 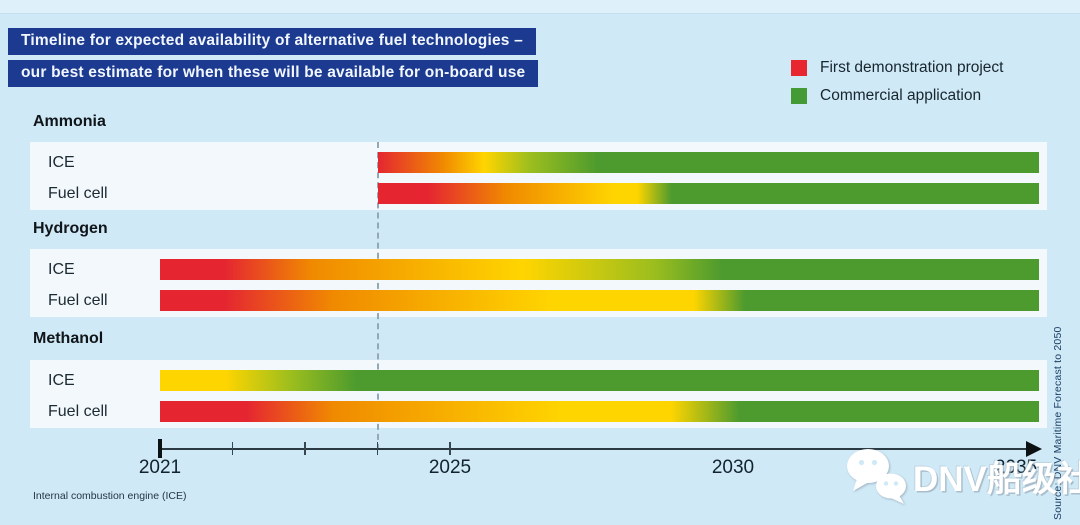 I want to click on timeline-bar-ammonia-fuel-cell, so click(x=708, y=193).